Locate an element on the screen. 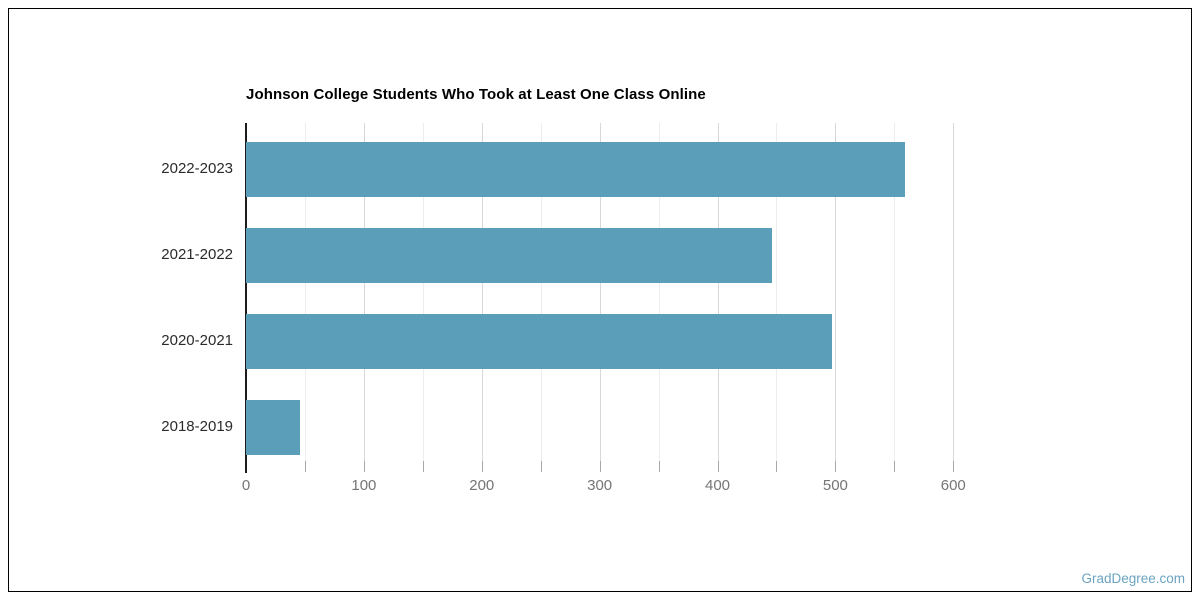 The image size is (1200, 600). category-label: 2018-2019 is located at coordinates (197, 426).